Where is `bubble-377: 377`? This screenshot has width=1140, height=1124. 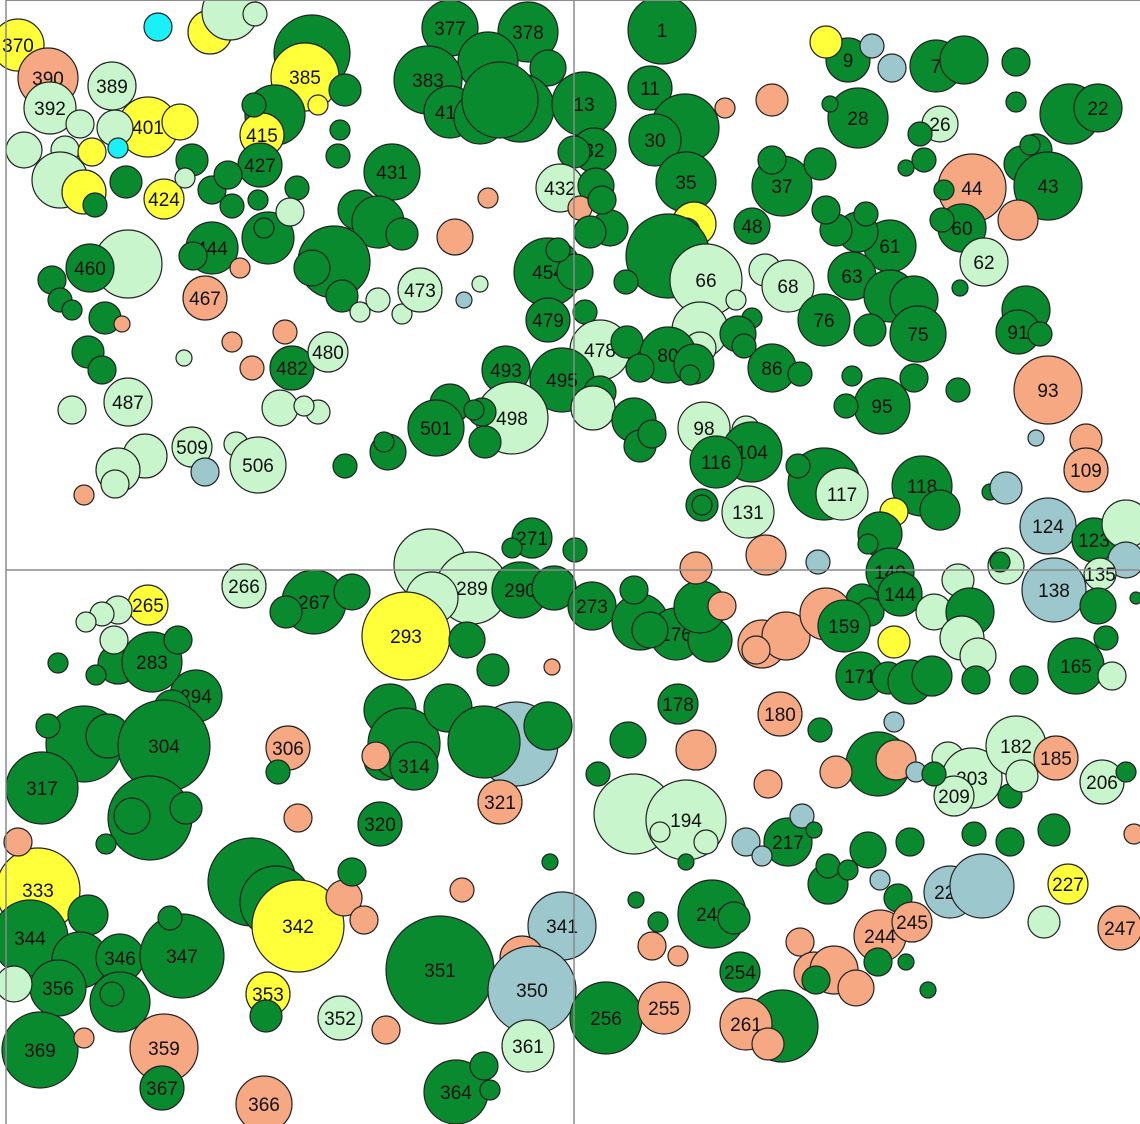
bubble-377: 377 is located at coordinates (450, 28).